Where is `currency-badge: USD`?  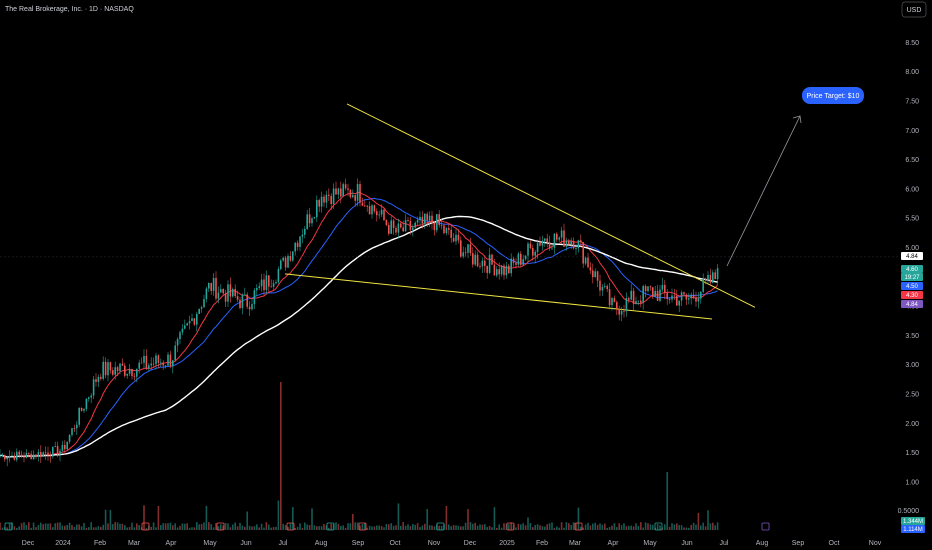 currency-badge: USD is located at coordinates (914, 9).